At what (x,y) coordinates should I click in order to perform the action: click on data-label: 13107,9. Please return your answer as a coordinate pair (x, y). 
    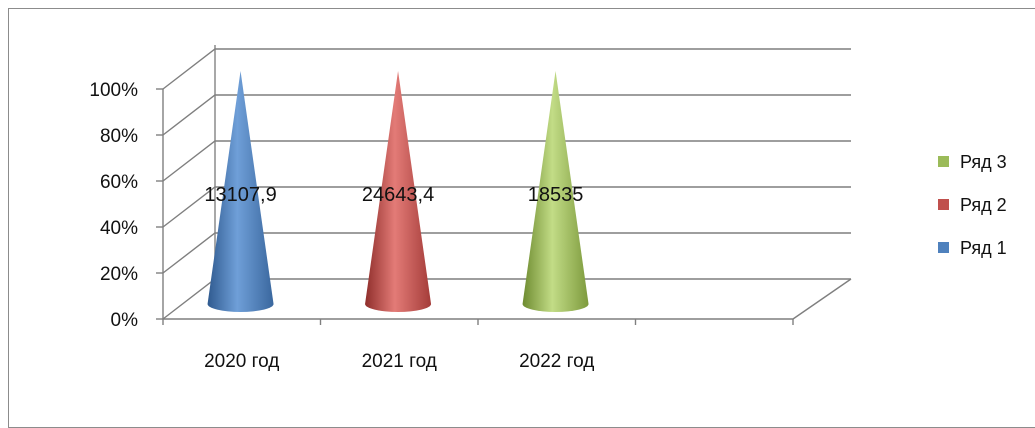
    Looking at the image, I should click on (240, 195).